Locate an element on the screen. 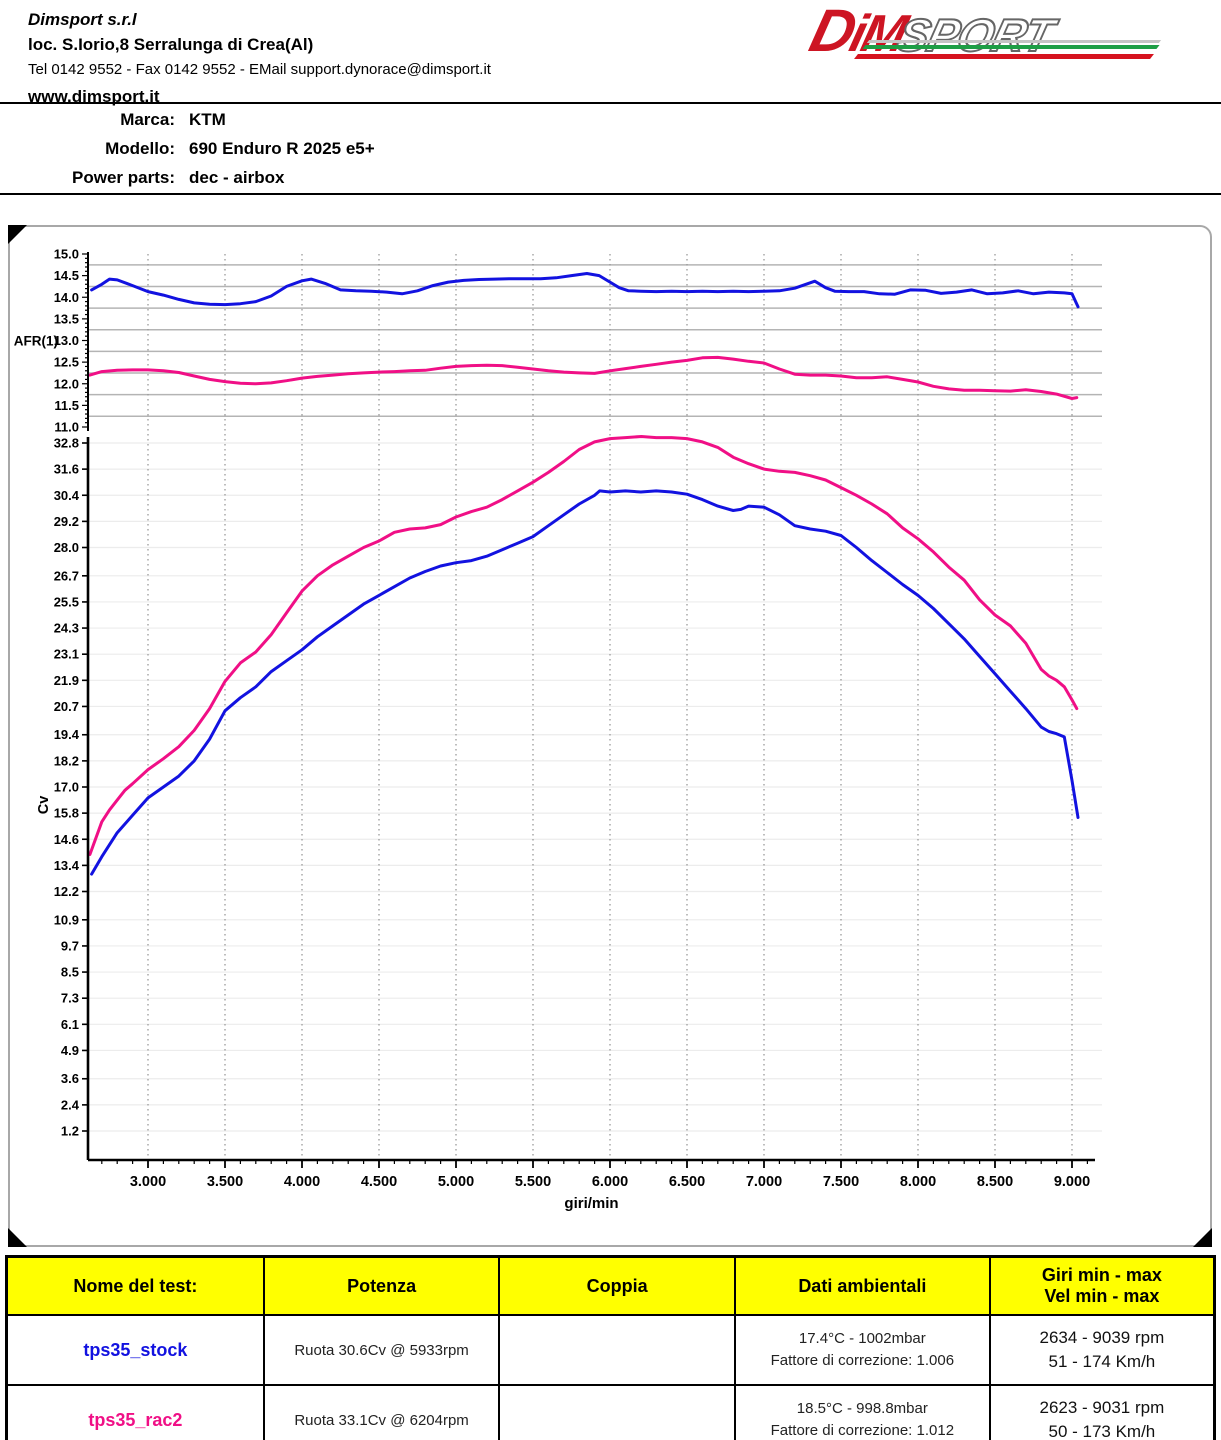 The height and width of the screenshot is (1440, 1221). header-giri-vel: Giri min - max Vel min - max is located at coordinates (1102, 1285).